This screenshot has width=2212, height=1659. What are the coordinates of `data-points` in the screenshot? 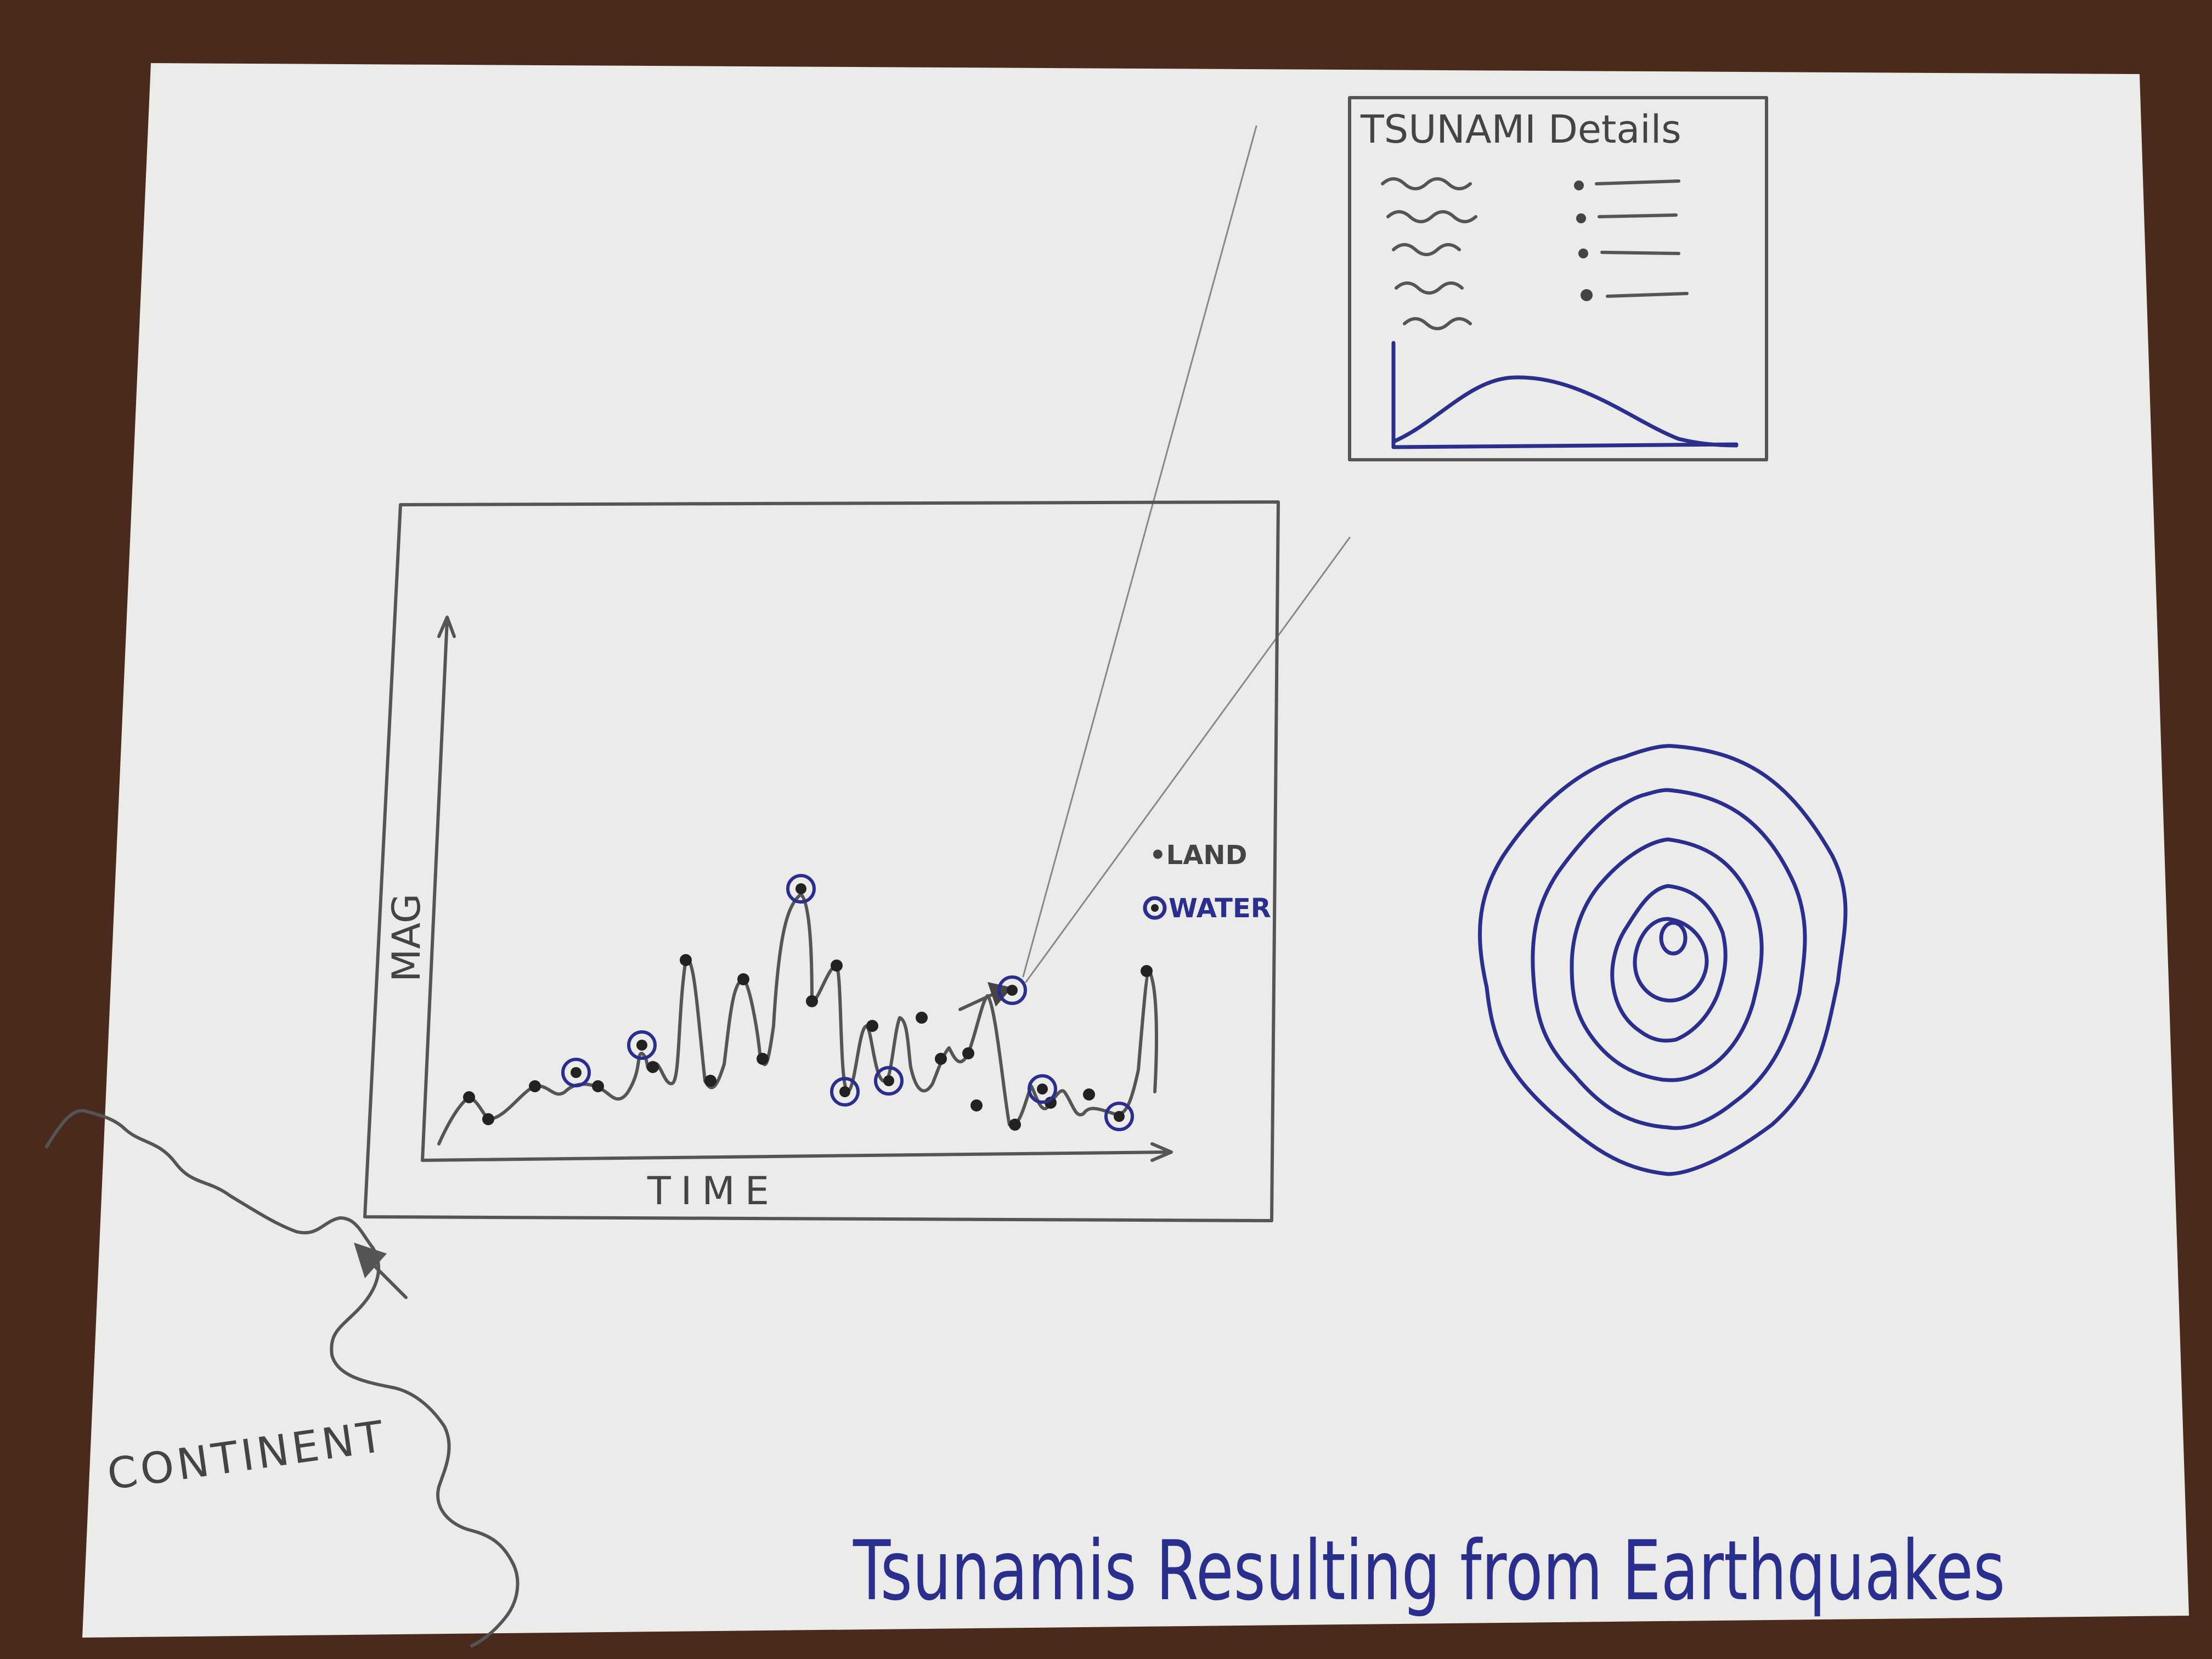 It's located at (808, 1002).